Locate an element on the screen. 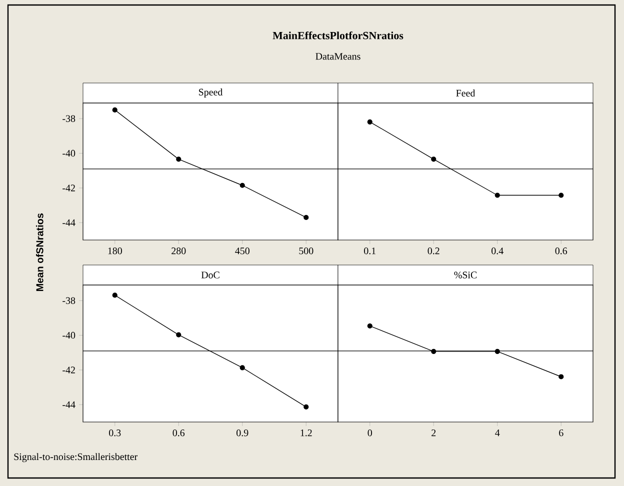  x-tick-label: 0.3 is located at coordinates (115, 433).